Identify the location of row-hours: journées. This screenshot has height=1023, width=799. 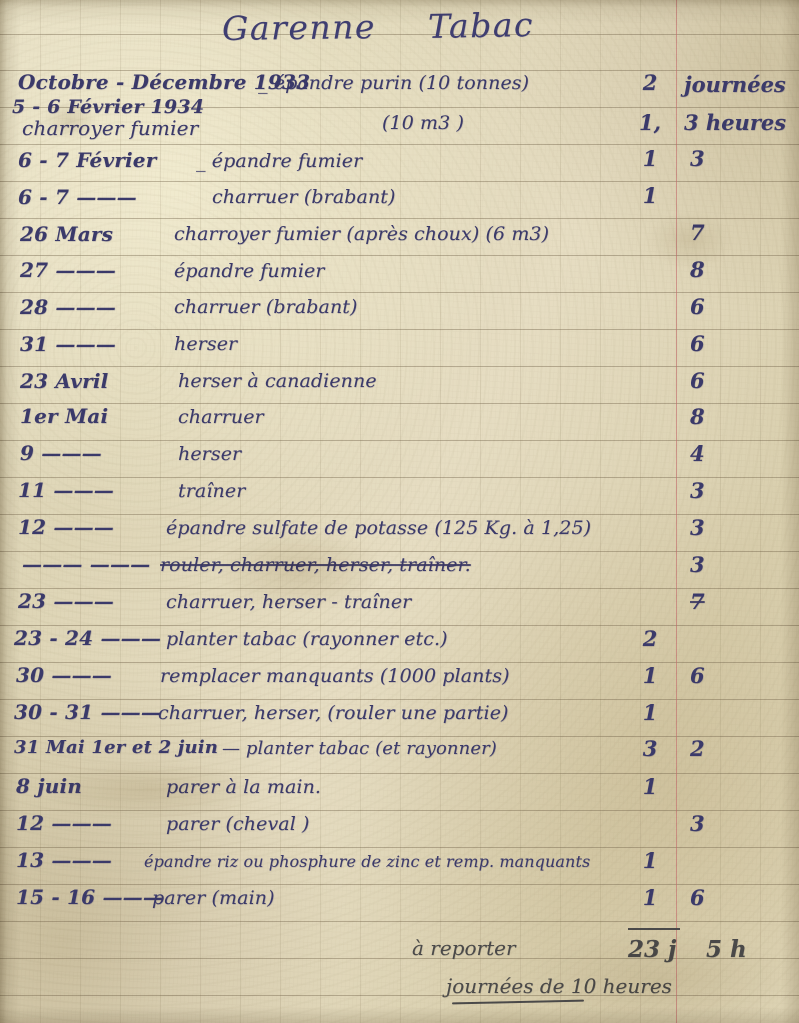
(735, 84).